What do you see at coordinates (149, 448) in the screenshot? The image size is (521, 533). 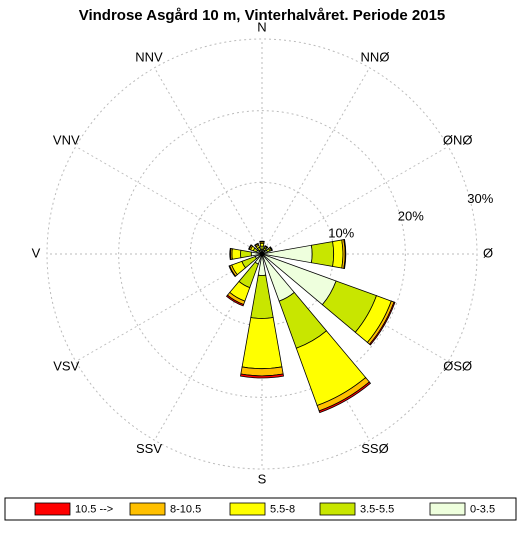 I see `direction-label: SSV` at bounding box center [149, 448].